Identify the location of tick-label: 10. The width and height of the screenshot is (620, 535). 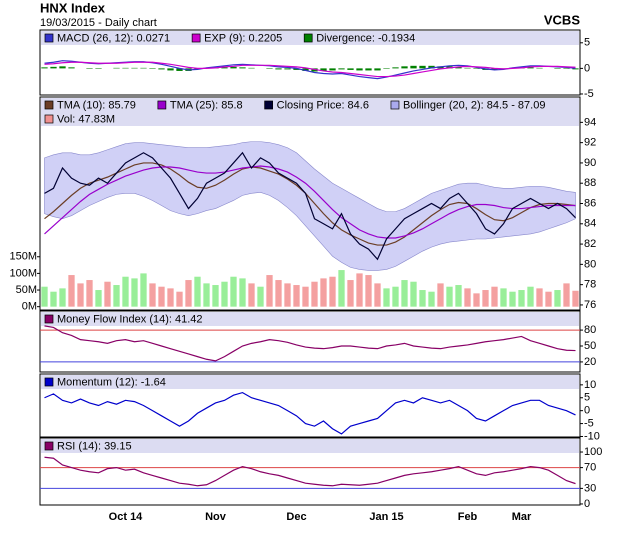
(590, 385).